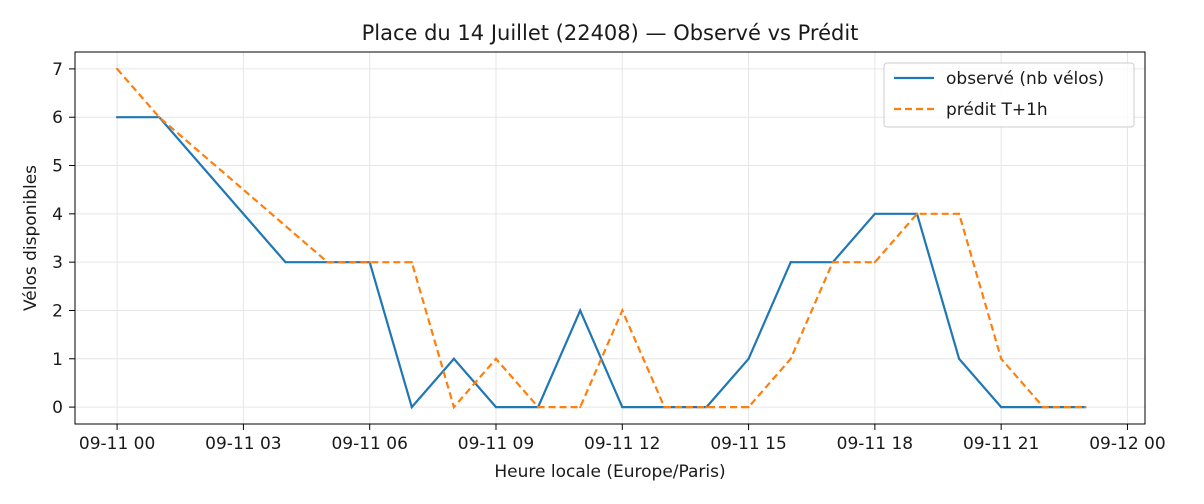  I want to click on legend-frame, so click(1009, 95).